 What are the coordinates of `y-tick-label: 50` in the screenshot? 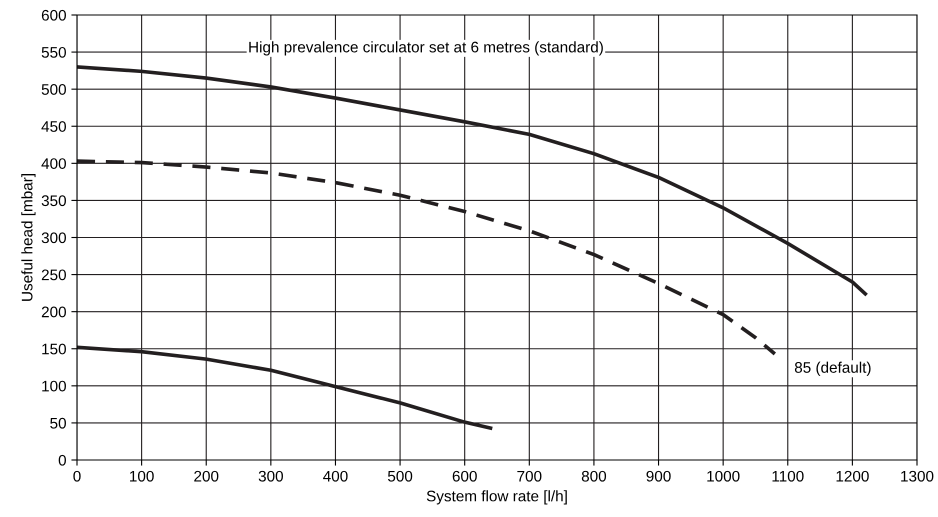 It's located at (58, 423).